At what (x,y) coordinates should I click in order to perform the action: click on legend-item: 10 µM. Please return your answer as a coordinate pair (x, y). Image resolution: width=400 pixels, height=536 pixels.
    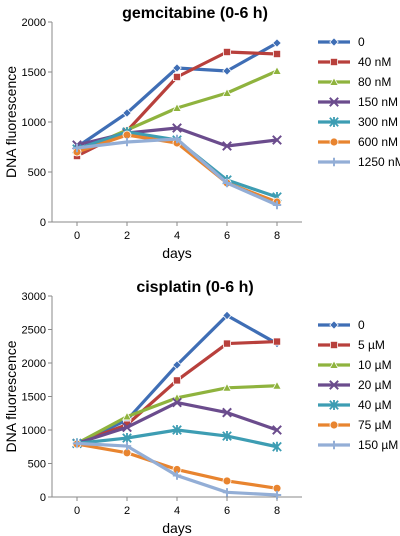
    Looking at the image, I should click on (355, 365).